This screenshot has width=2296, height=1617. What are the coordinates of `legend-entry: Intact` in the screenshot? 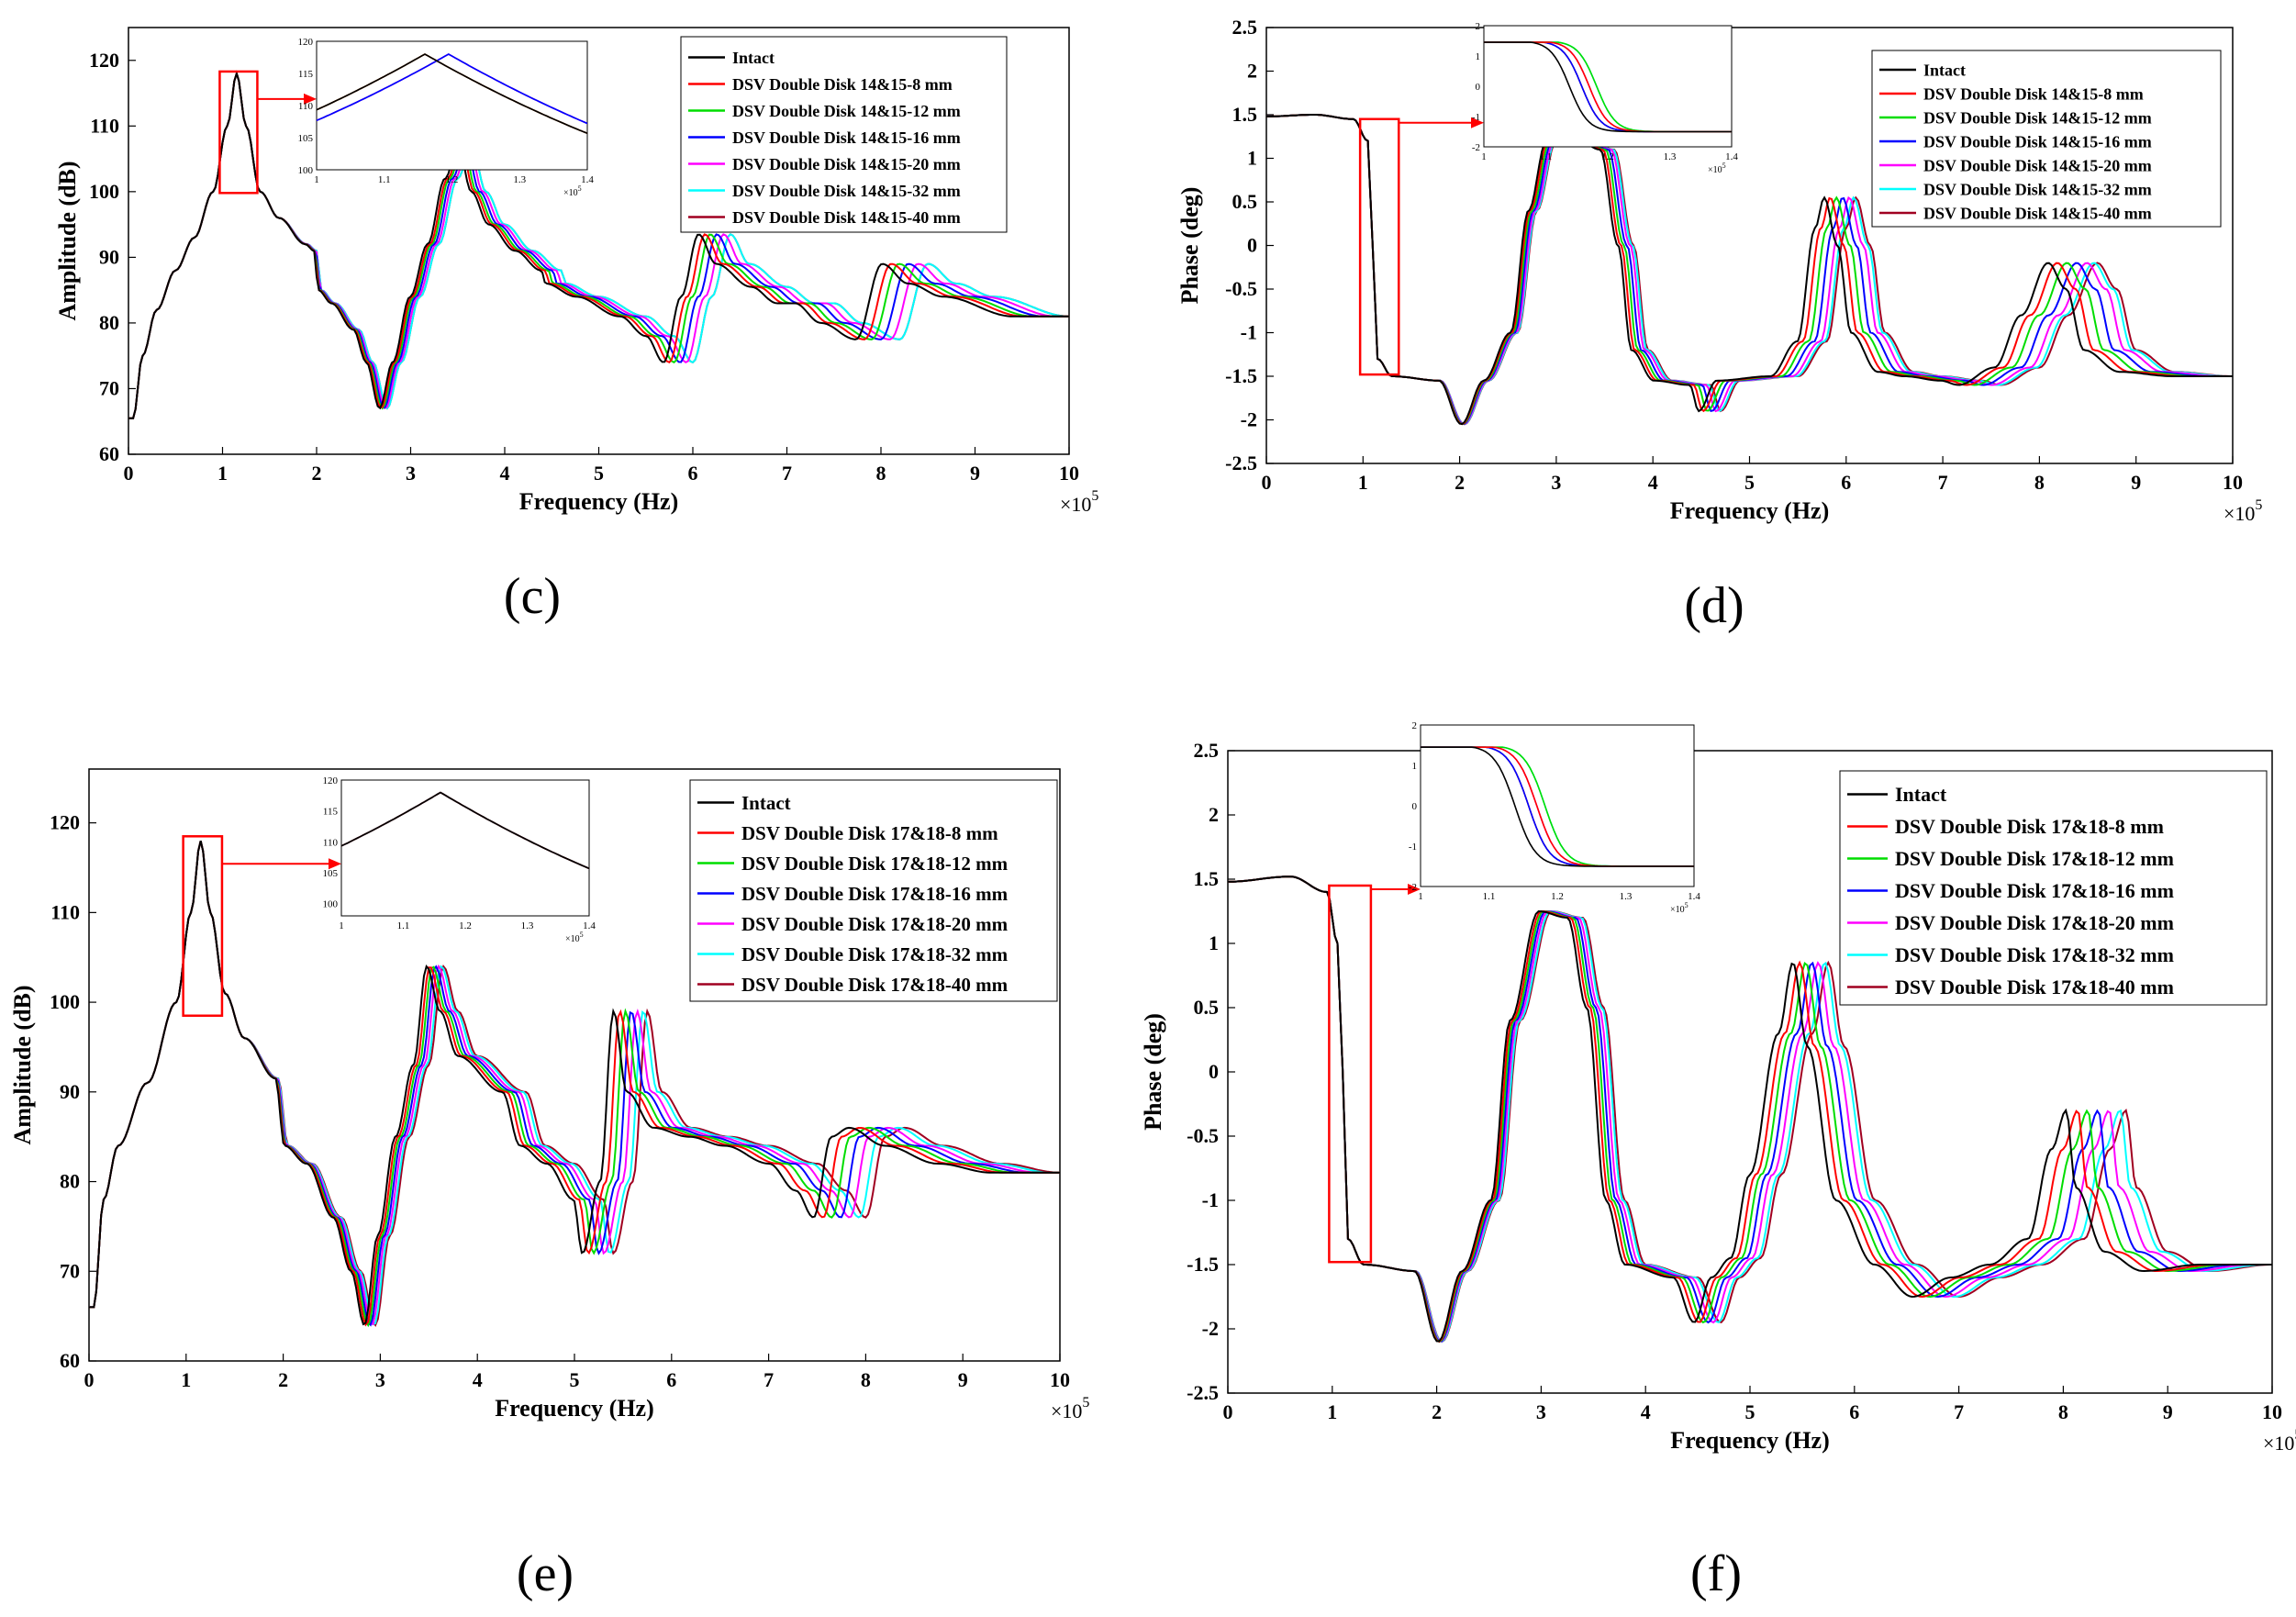 It's located at (753, 58).